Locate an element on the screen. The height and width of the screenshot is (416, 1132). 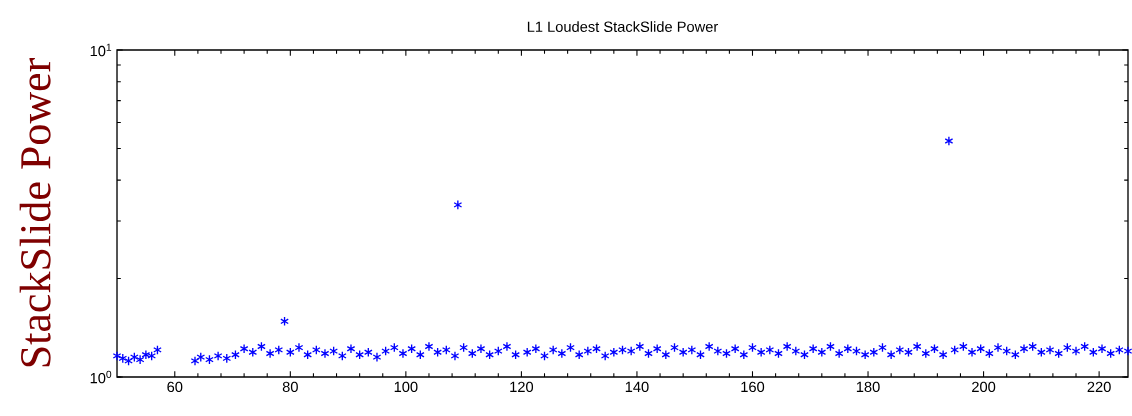
y-tick-label: 10$^{0}$ is located at coordinates (101, 377).